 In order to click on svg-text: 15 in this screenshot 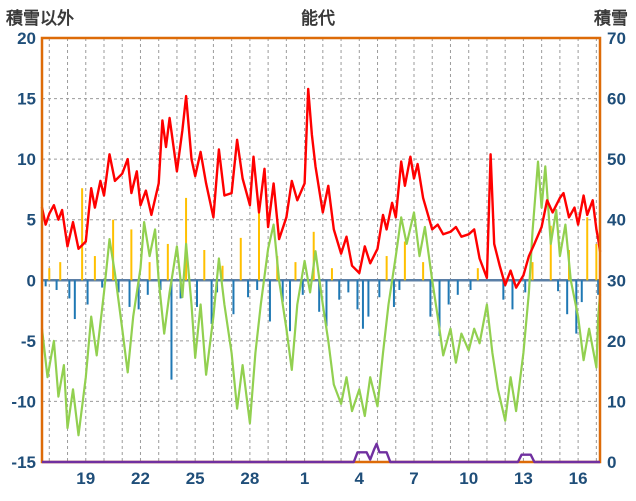, I will do `click(26, 99)`.